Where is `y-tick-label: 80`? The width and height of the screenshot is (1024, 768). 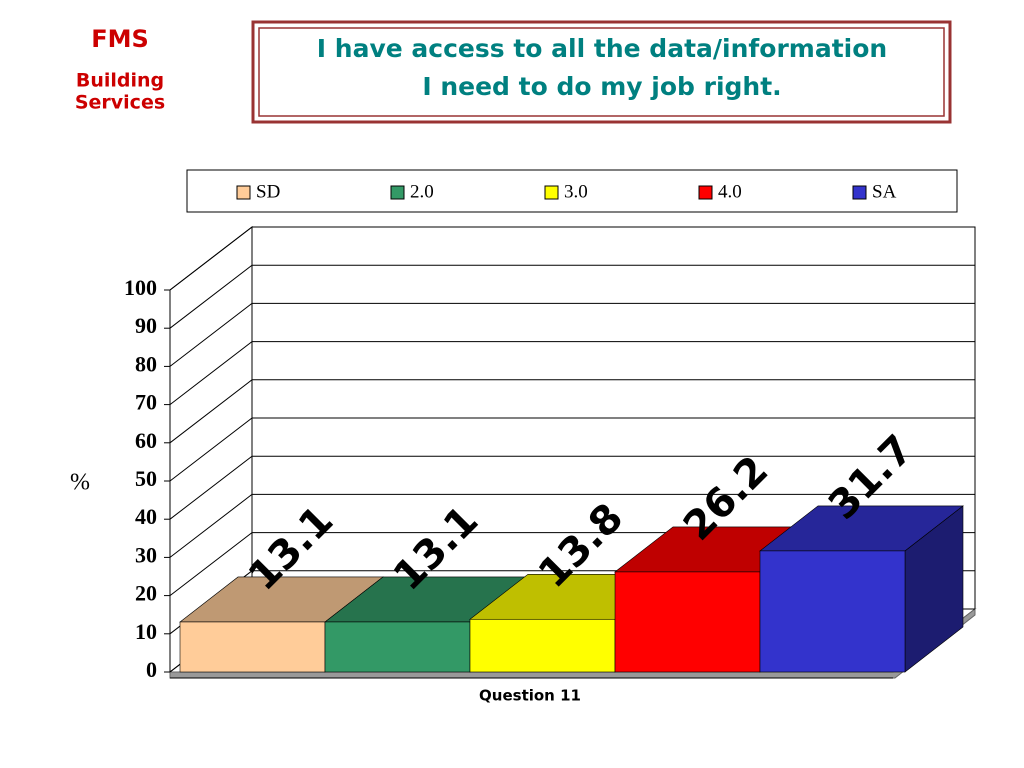
y-tick-label: 80 is located at coordinates (146, 363).